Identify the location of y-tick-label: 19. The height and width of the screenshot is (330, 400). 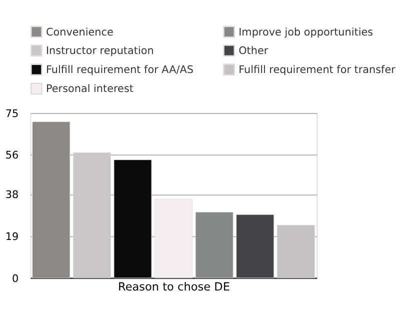
(12, 237).